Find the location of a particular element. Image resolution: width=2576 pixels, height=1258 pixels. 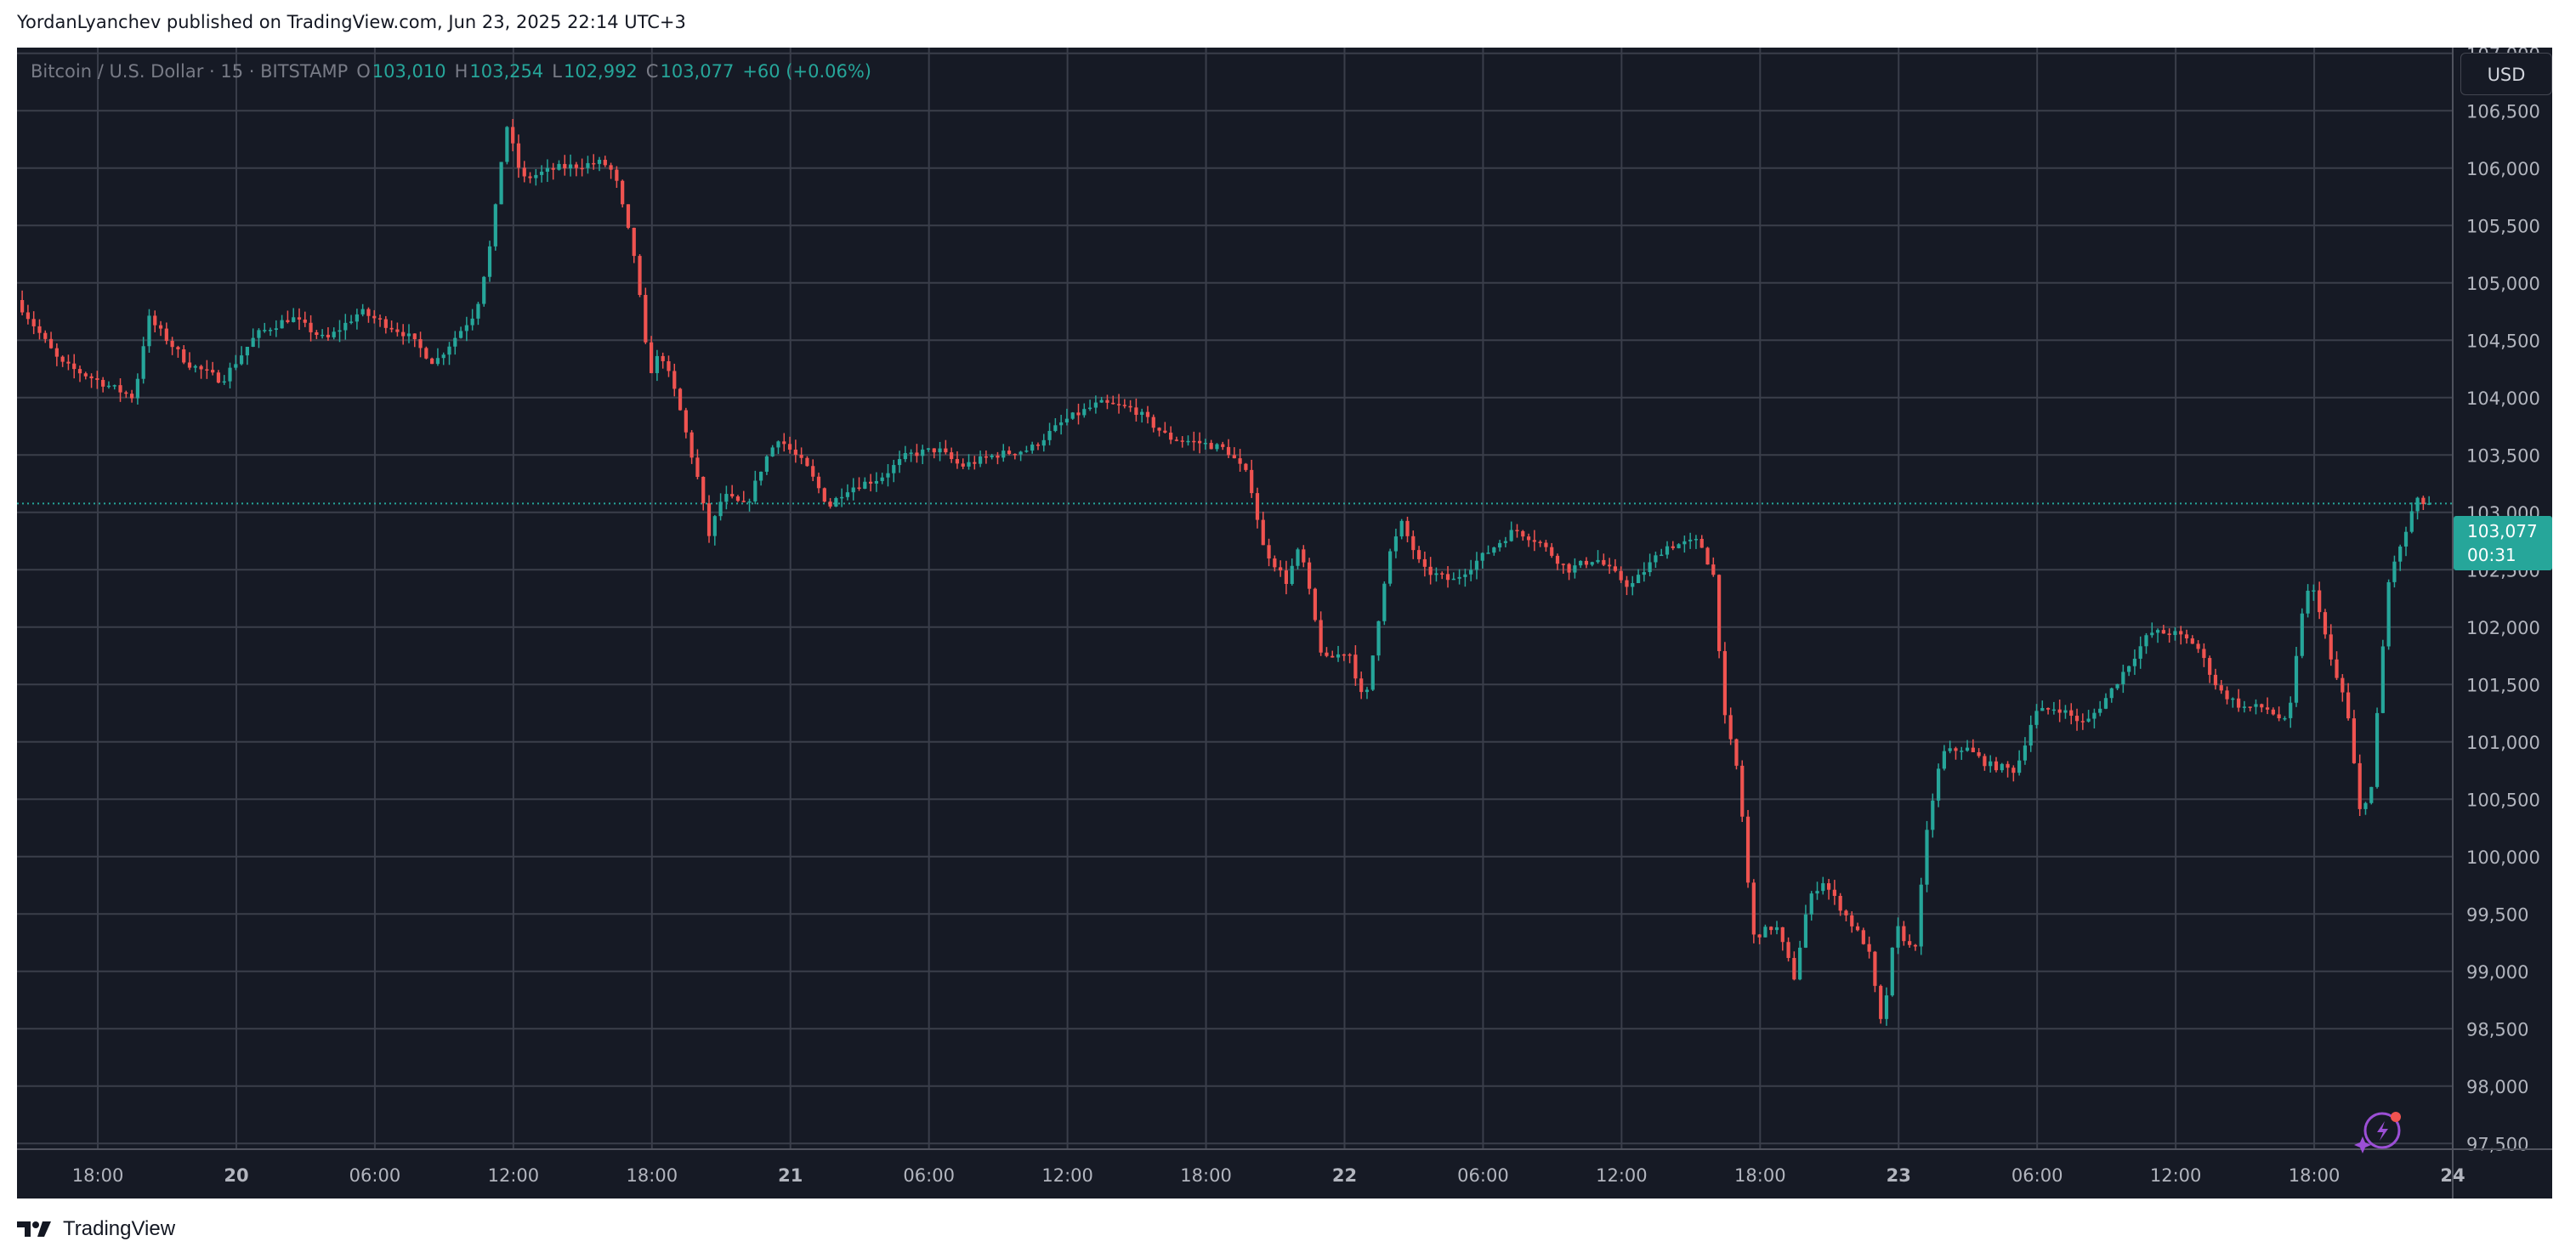

icon-layer is located at coordinates (2377, 1132).